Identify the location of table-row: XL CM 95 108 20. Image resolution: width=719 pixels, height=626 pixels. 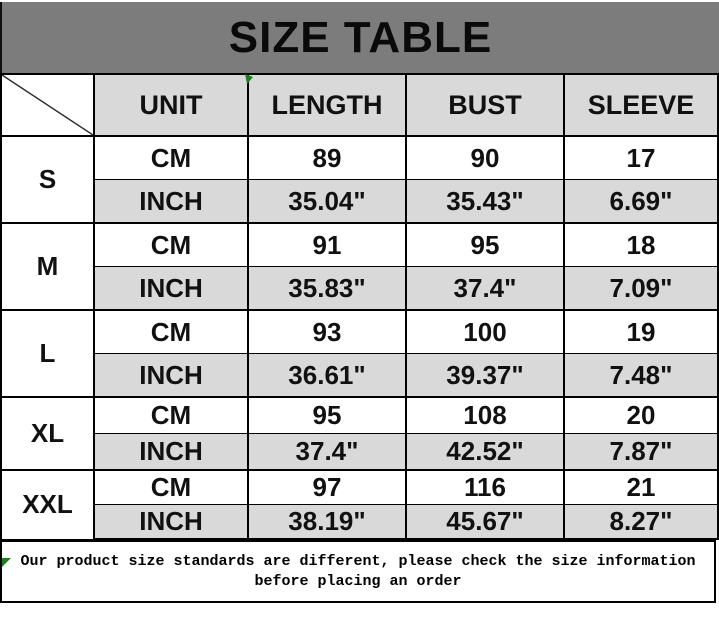
(359, 433).